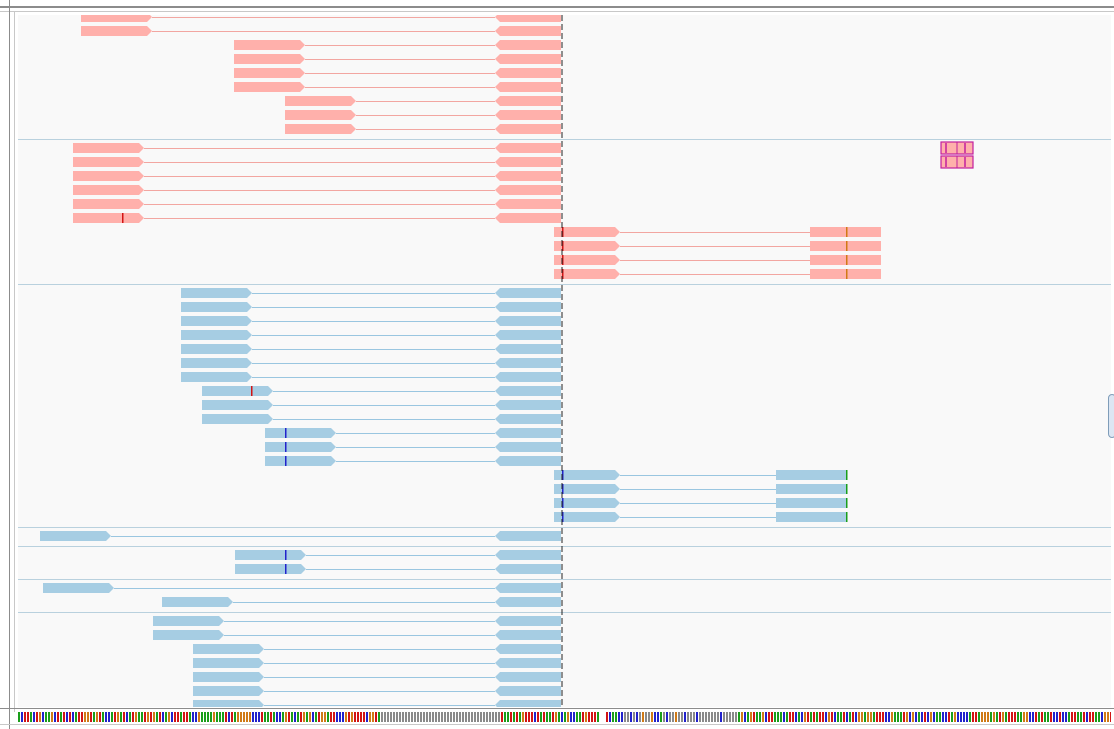 The width and height of the screenshot is (1114, 729). I want to click on scrollbar-thumb-icon, so click(1111, 416).